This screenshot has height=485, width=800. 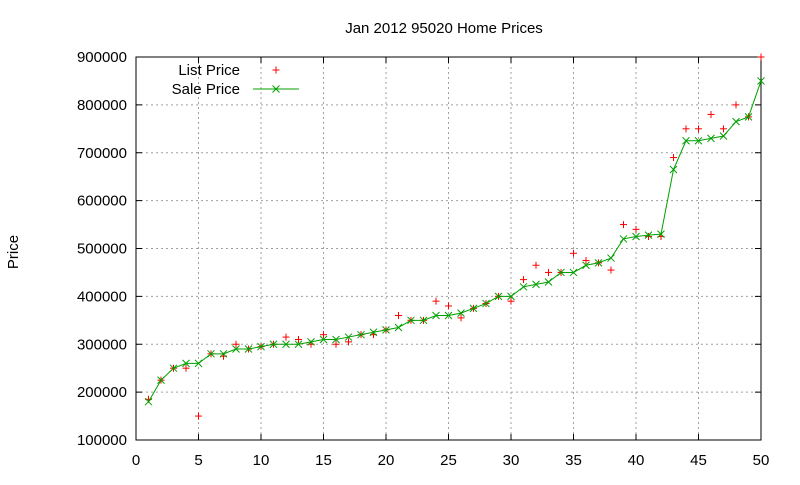 I want to click on x-tick-label: 20, so click(x=386, y=460).